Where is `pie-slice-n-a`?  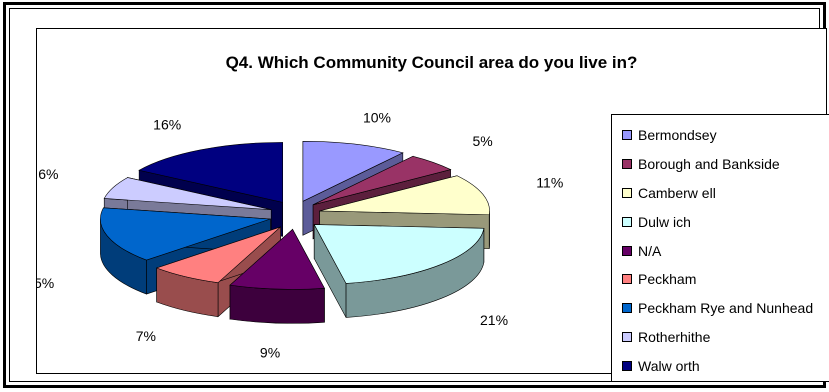 pie-slice-n-a is located at coordinates (277, 276).